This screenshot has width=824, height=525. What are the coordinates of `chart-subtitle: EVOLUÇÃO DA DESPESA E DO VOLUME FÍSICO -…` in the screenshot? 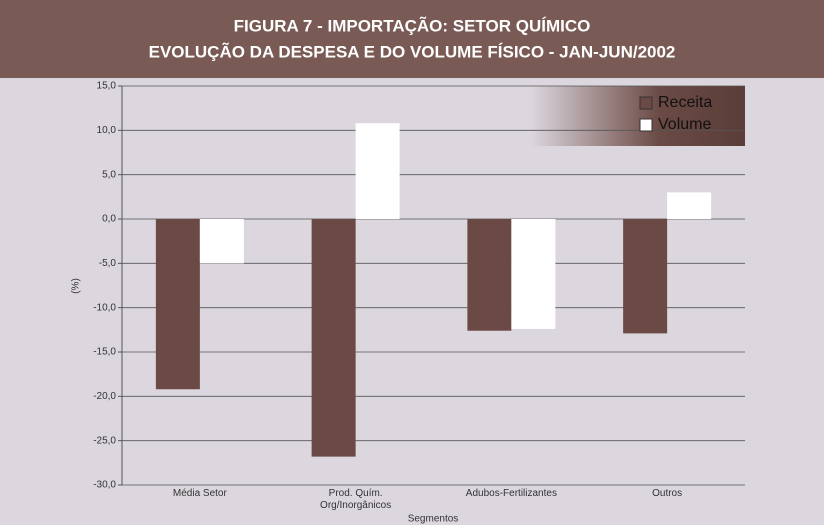 It's located at (412, 51).